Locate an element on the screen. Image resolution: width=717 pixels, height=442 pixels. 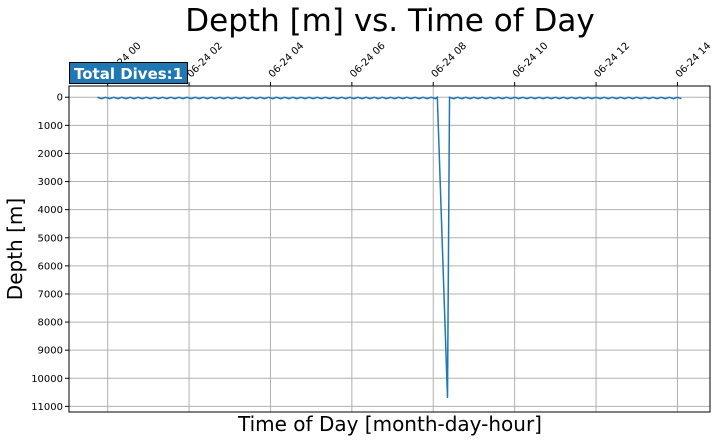
x-tick-label: 06-24 14 is located at coordinates (694, 61).